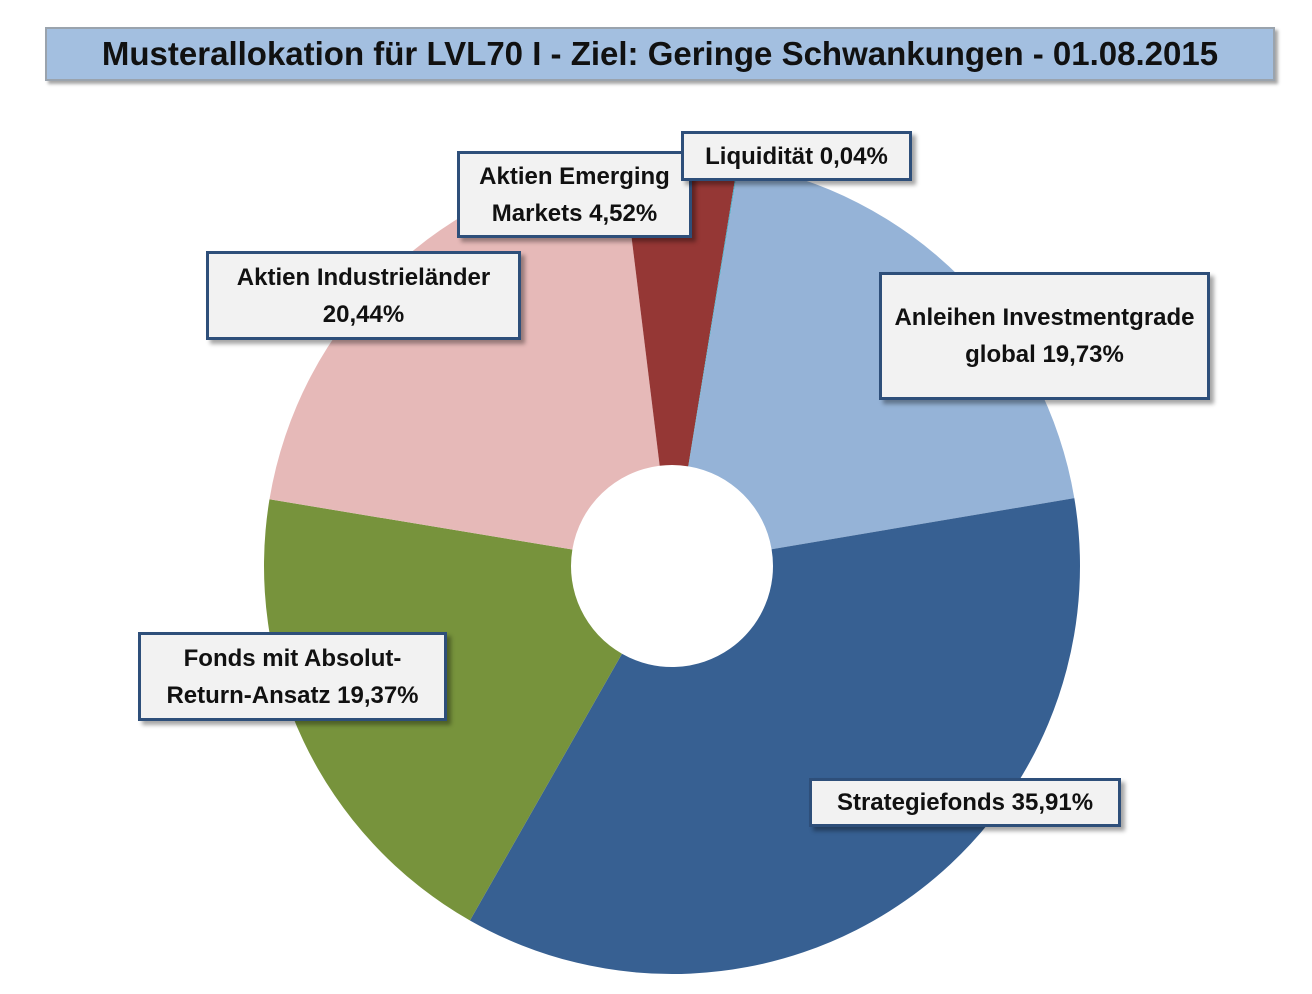 This screenshot has height=994, width=1312. Describe the element at coordinates (292, 676) in the screenshot. I see `data-label-absolut-return: Fonds mit Absolut-Return-Ansatz 19,37%` at that location.